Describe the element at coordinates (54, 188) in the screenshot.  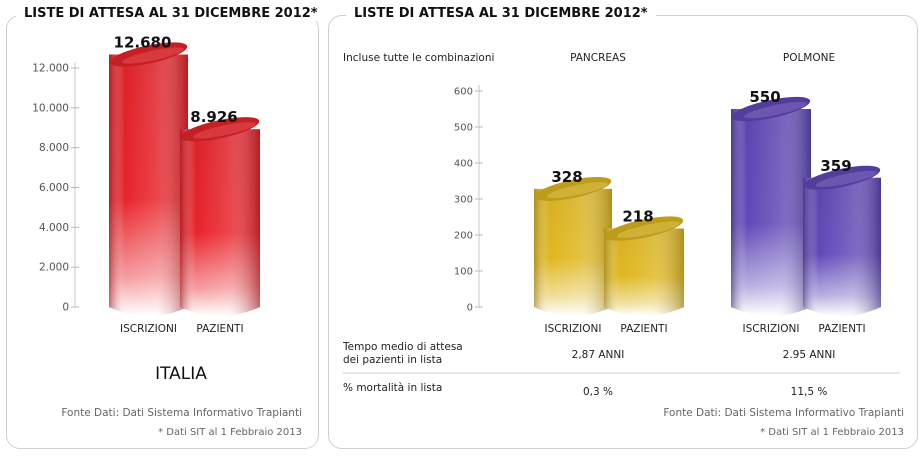
I see `italia-tick-label: 6.000` at that location.